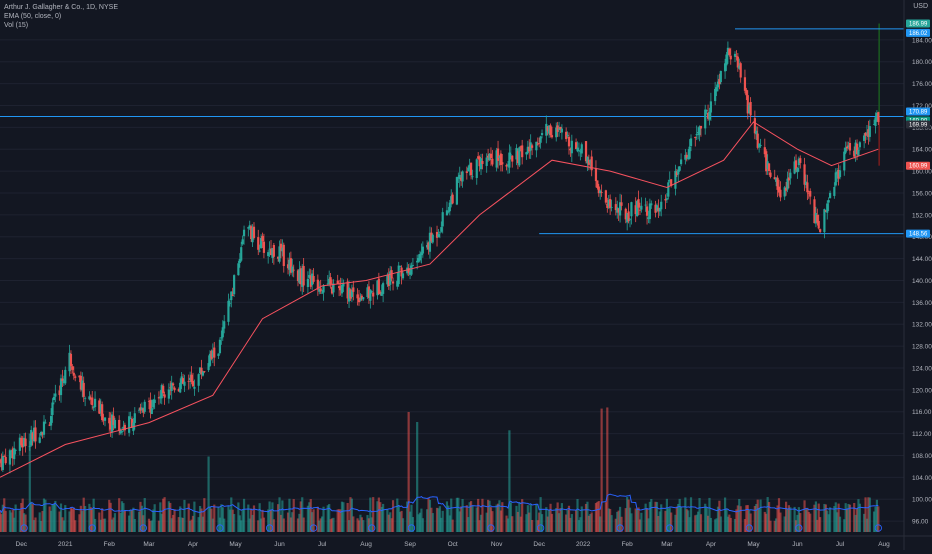  Describe the element at coordinates (439, 503) in the screenshot. I see `volume-ma-line` at that location.